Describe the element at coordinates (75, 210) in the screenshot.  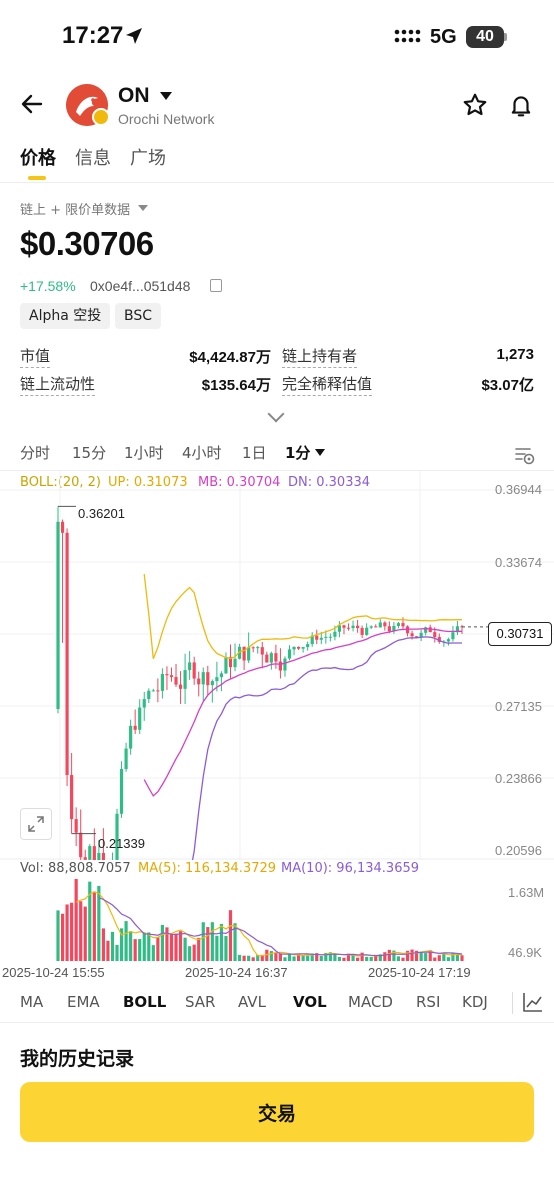
I see `data-source-selector: 链上 + 限价单数据` at that location.